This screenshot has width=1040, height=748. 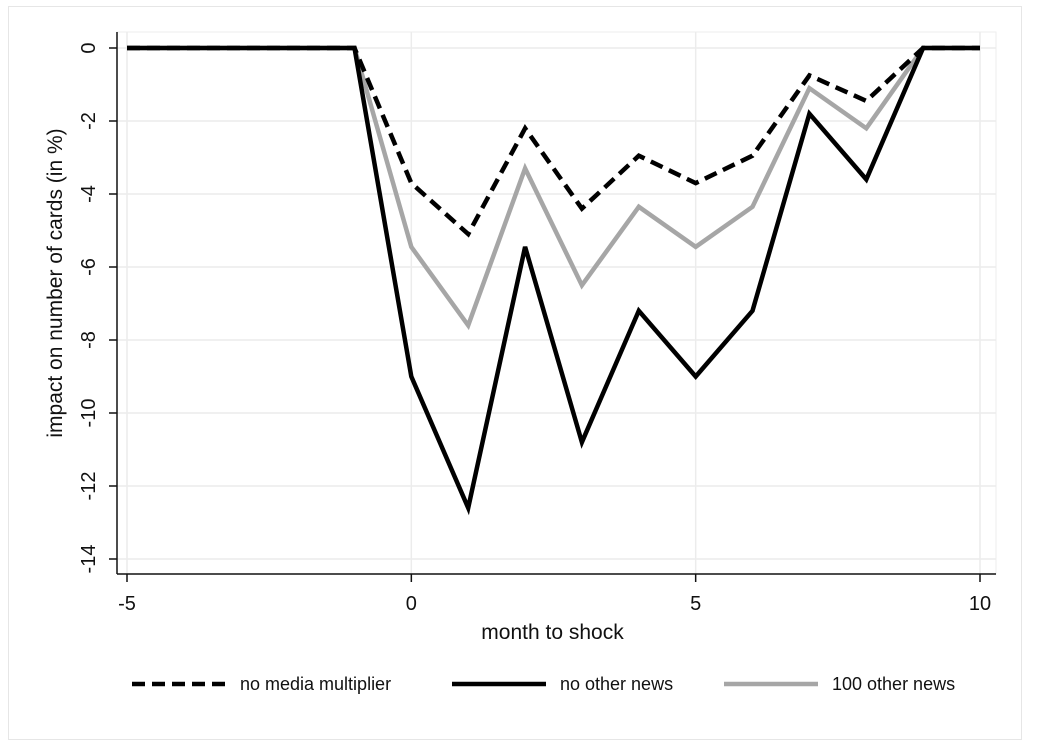 What do you see at coordinates (89, 340) in the screenshot?
I see `y-tick-label: -8` at bounding box center [89, 340].